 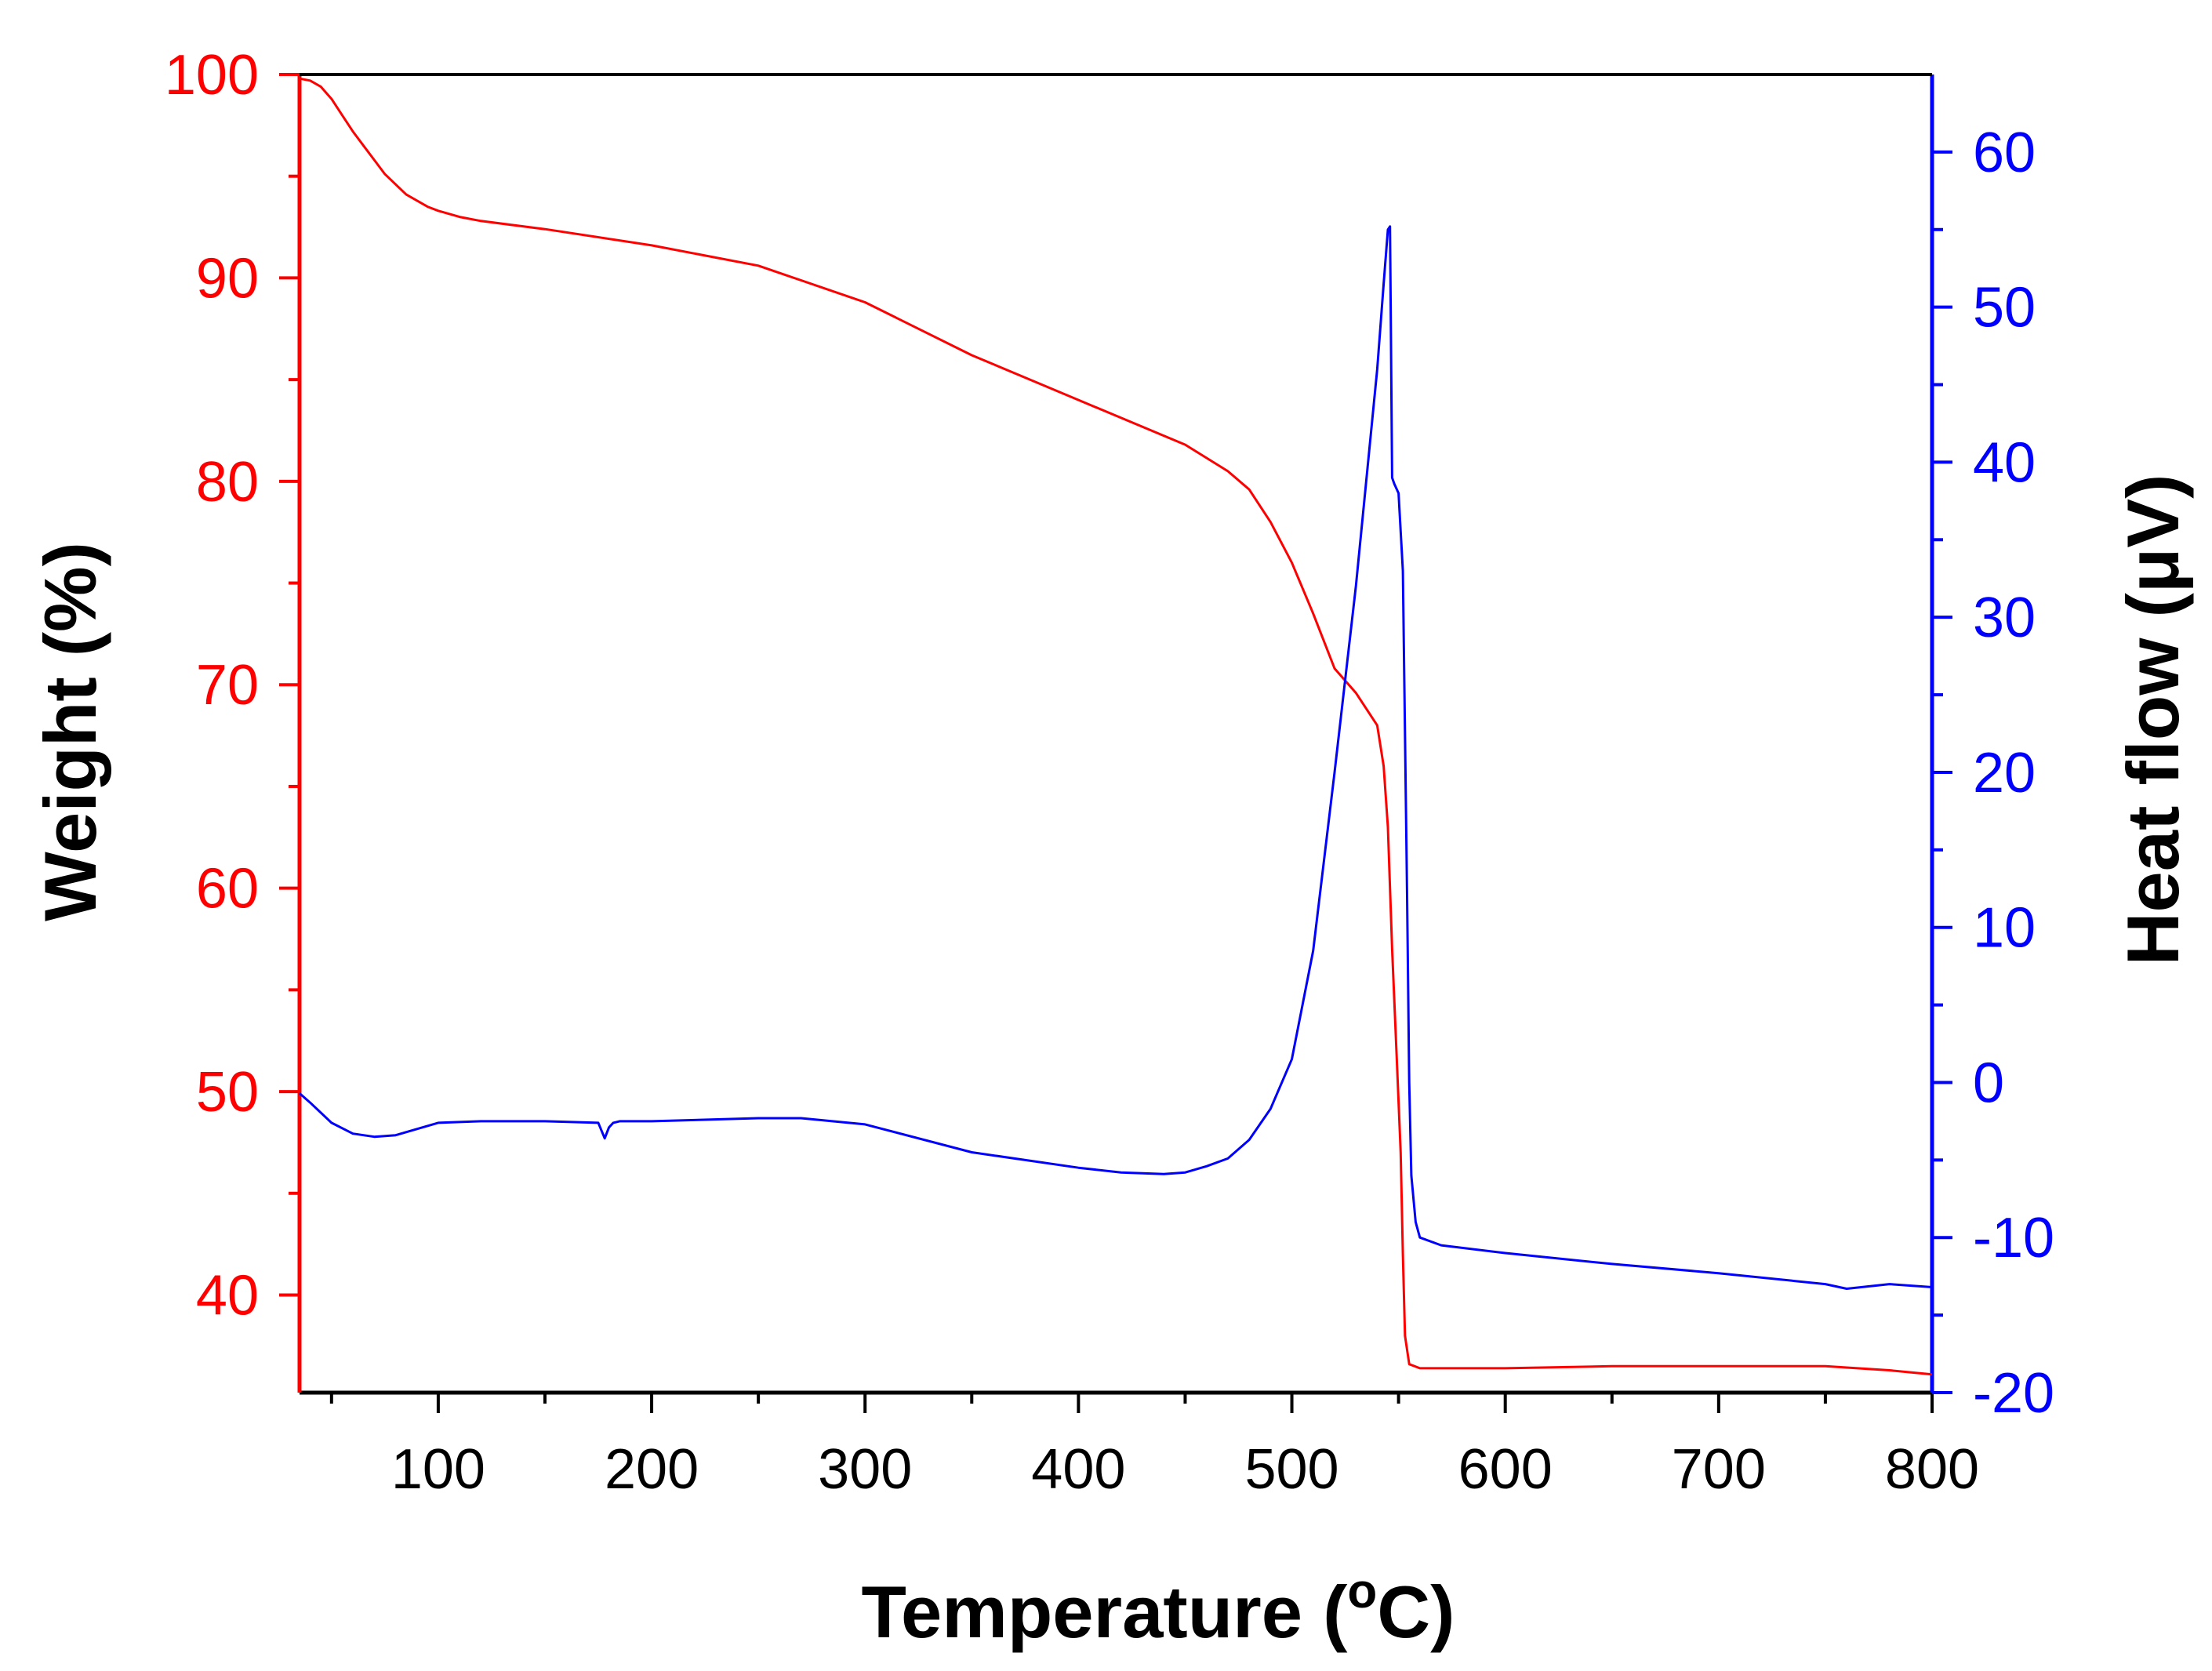 What do you see at coordinates (1105, 1612) in the screenshot?
I see `x-axis-title-main: Temperature (` at bounding box center [1105, 1612].